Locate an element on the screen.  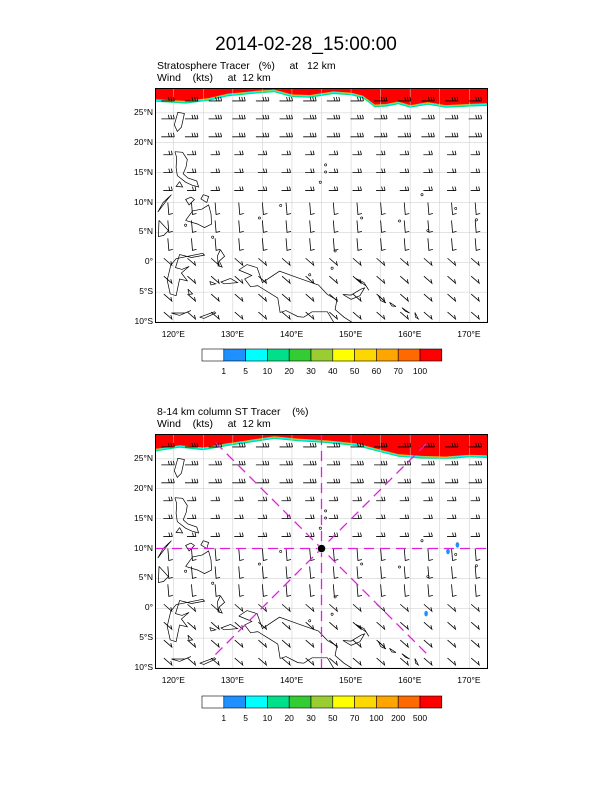
lon-tick-label: 130°E is located at coordinates (232, 680).